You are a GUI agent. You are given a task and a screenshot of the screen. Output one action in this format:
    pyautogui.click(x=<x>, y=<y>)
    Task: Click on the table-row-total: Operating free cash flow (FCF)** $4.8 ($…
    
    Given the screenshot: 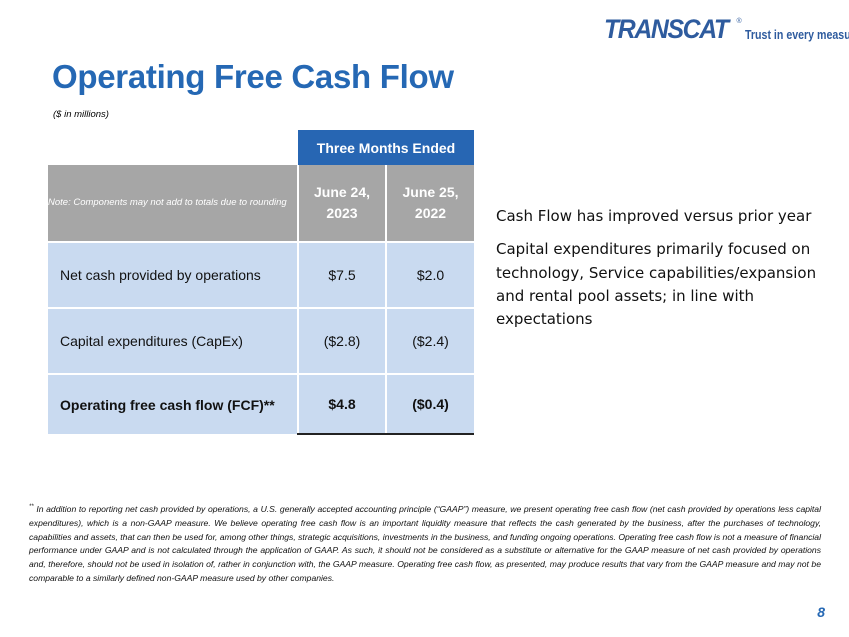 What is the action you would take?
    pyautogui.click(x=261, y=404)
    